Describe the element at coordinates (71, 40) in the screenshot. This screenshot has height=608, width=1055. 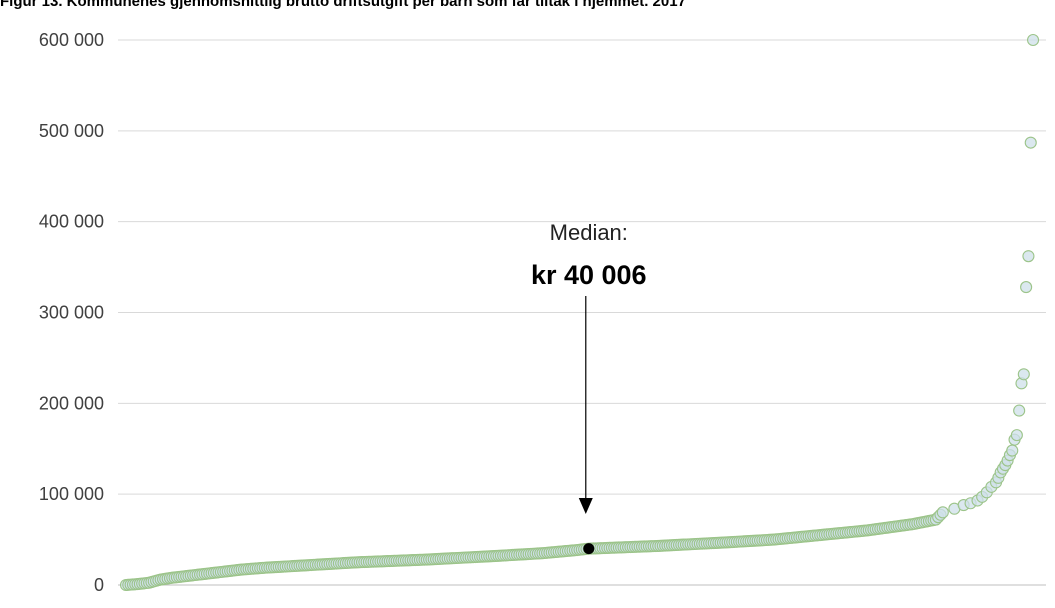
I see `y-tick-label: 600 000` at that location.